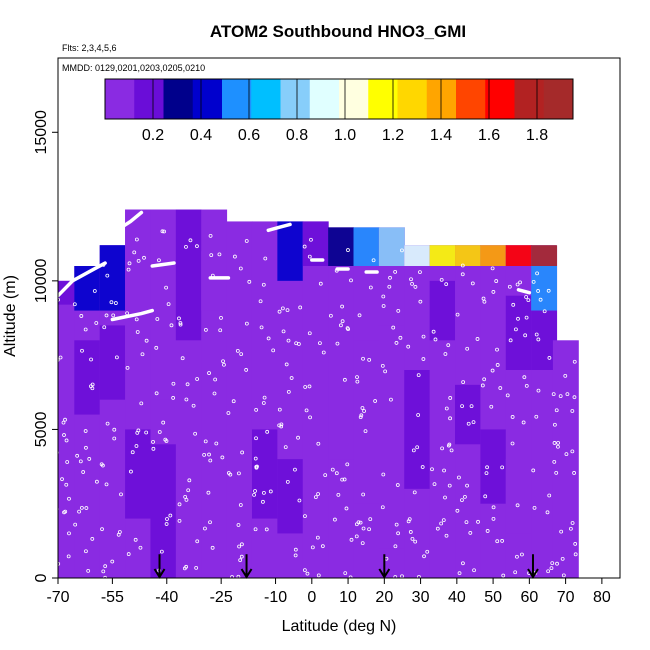  I want to click on heat-column-base, so click(565, 459).